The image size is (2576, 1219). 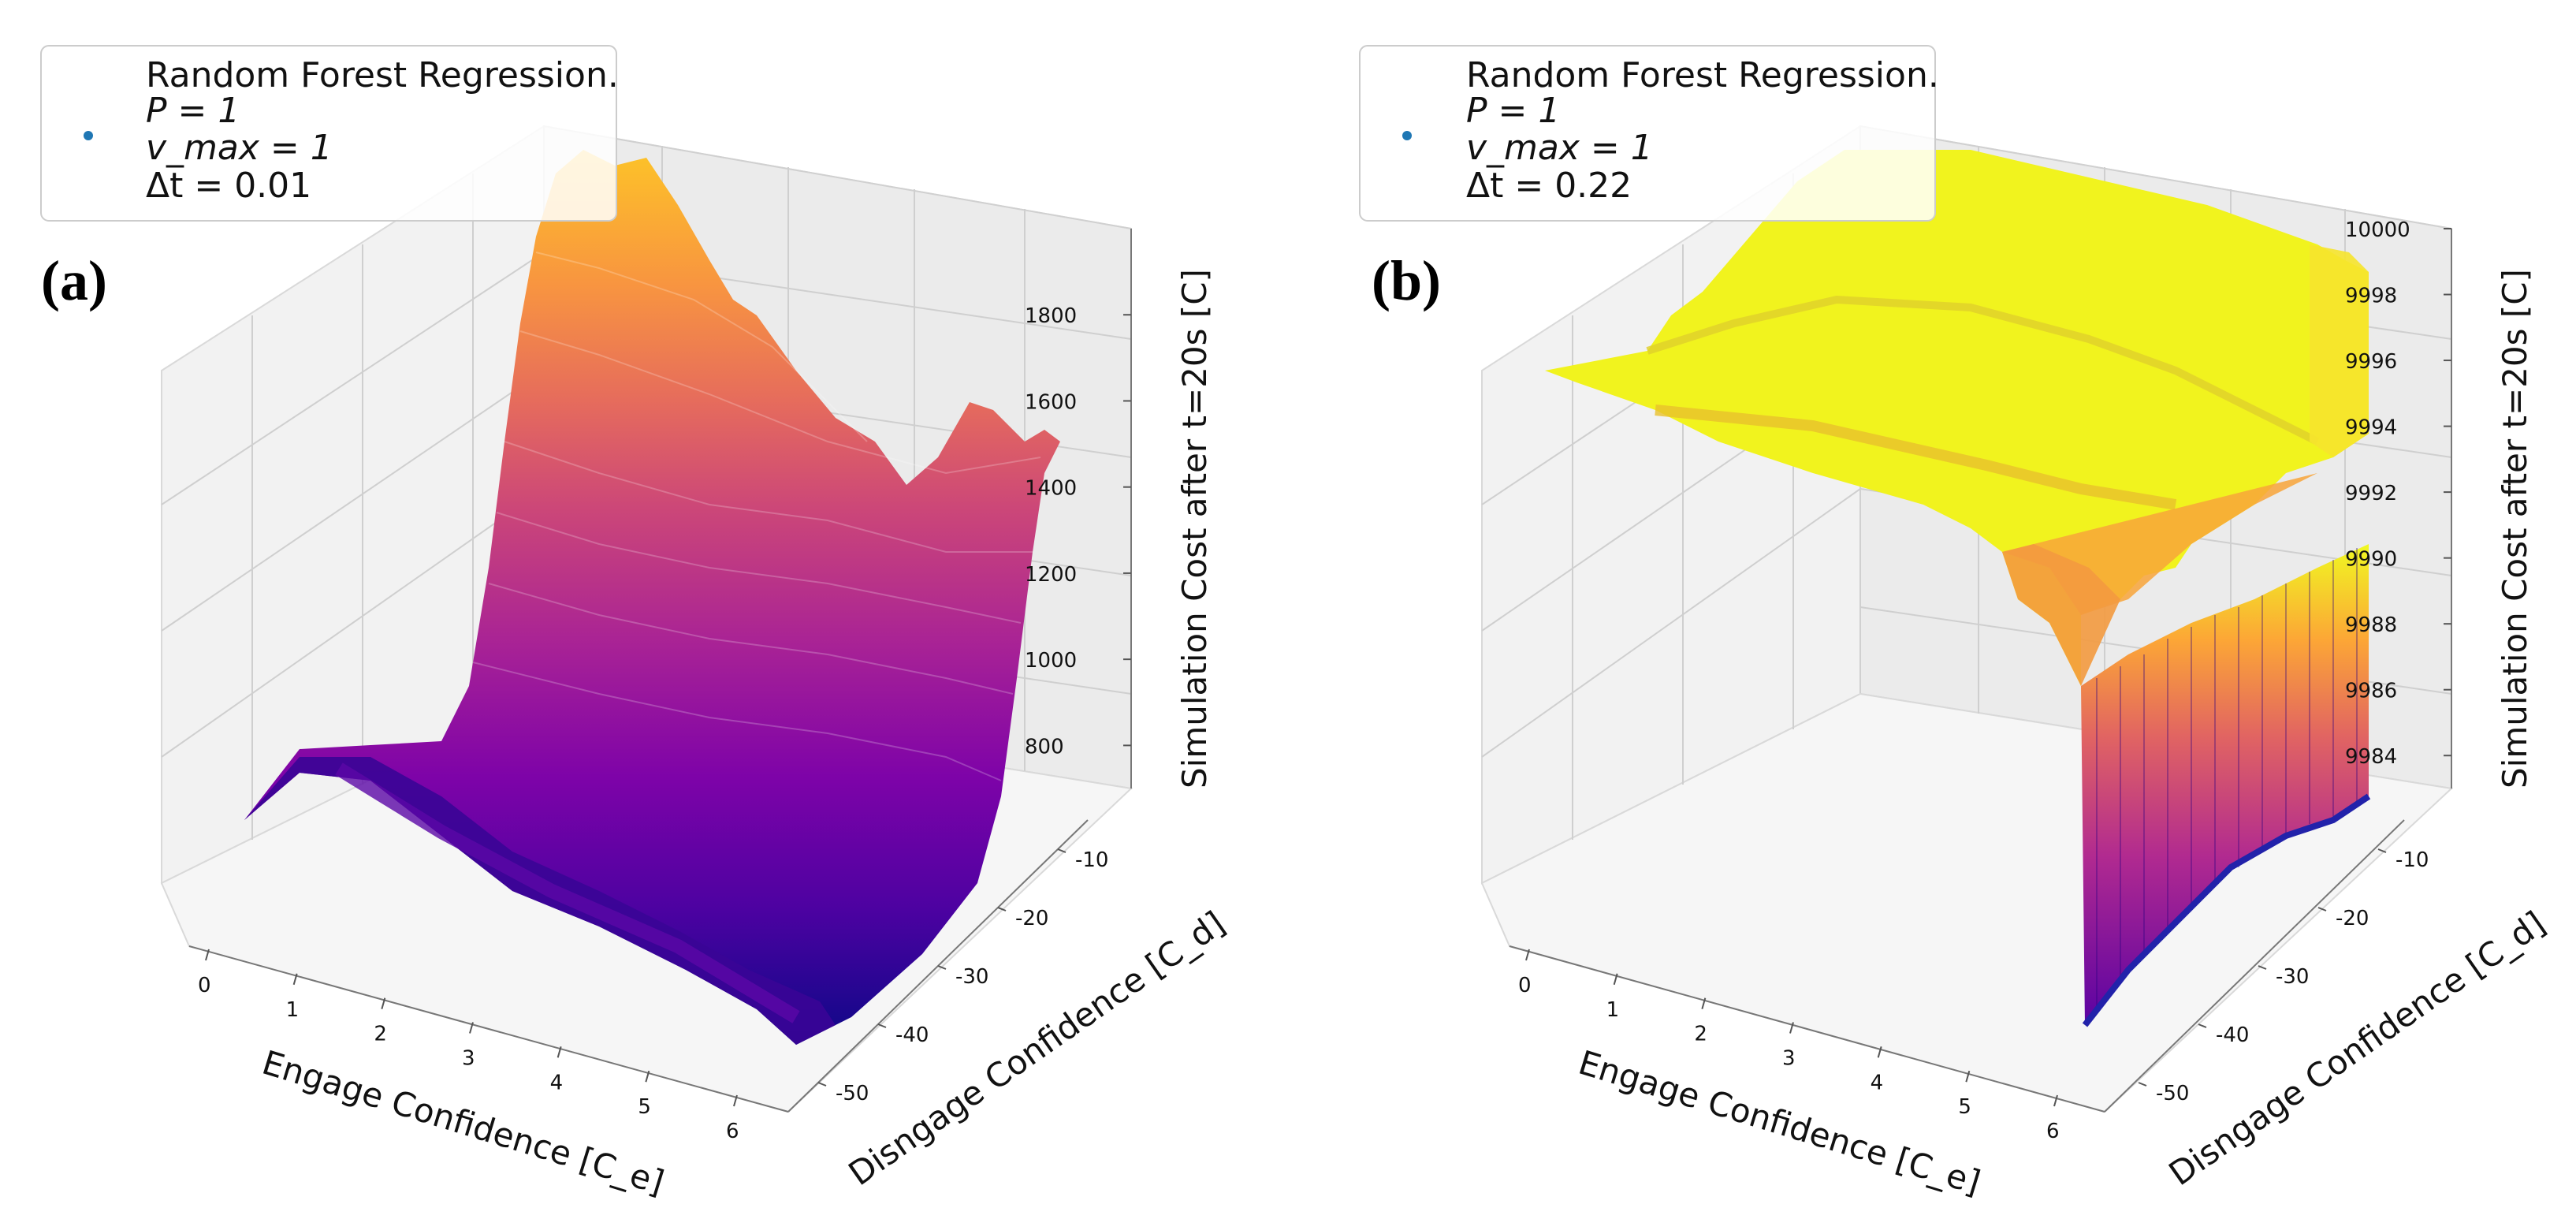 I want to click on z-ticks-a: 800 1000 1200 1400 1600 1800, so click(x=1078, y=531).